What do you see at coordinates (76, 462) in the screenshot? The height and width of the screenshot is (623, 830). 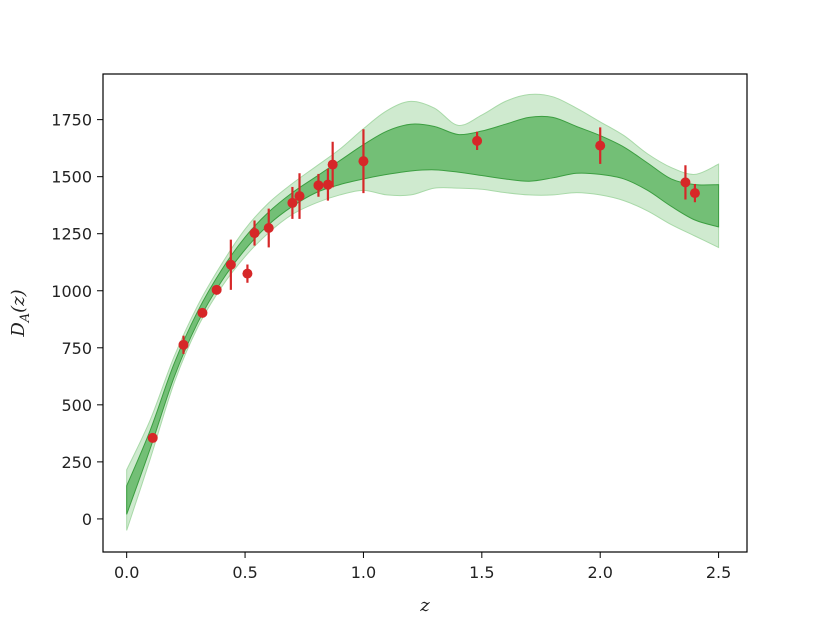 I see `y-tick-label: 250` at bounding box center [76, 462].